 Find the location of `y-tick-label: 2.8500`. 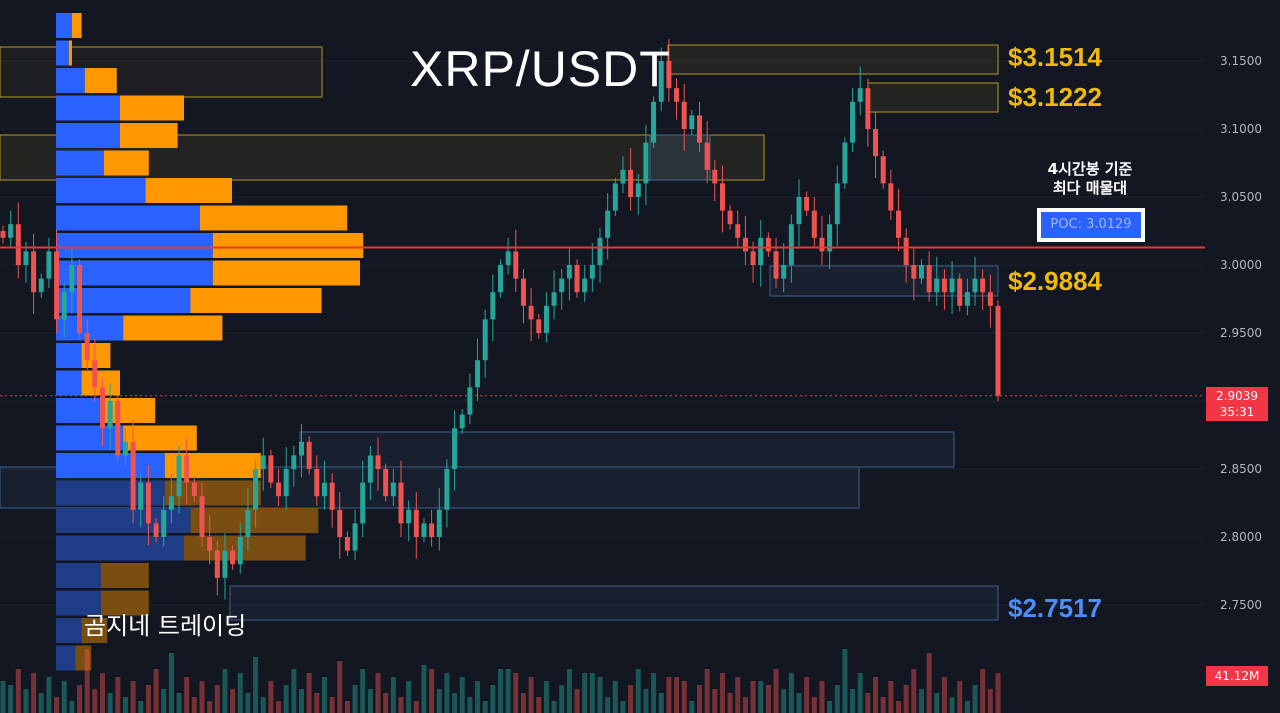

y-tick-label: 2.8500 is located at coordinates (1241, 469).